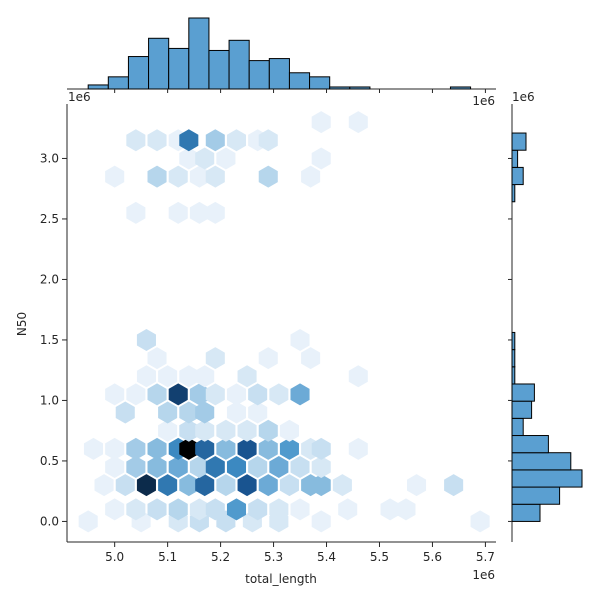 The height and width of the screenshot is (600, 600). What do you see at coordinates (49, 158) in the screenshot?
I see `y-tick-label: 3.0` at bounding box center [49, 158].